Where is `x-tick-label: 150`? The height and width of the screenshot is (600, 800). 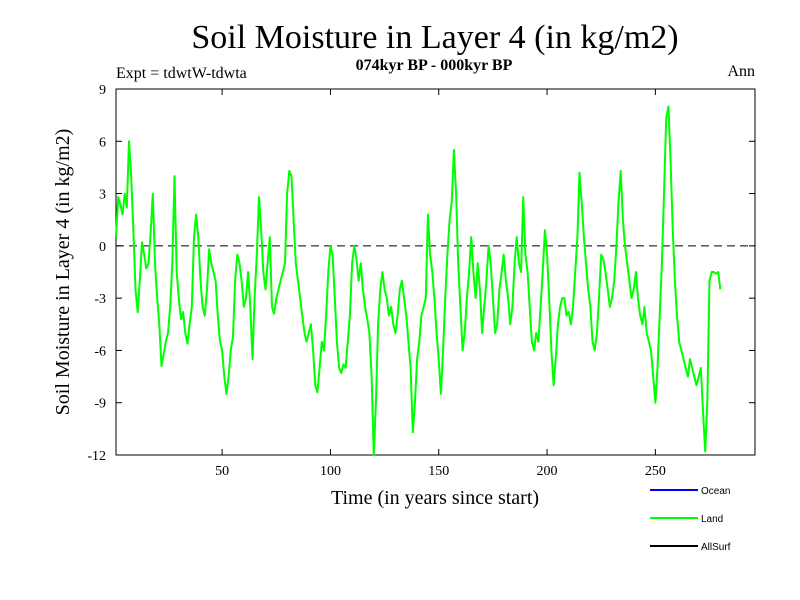
x-tick-label: 150 is located at coordinates (438, 471).